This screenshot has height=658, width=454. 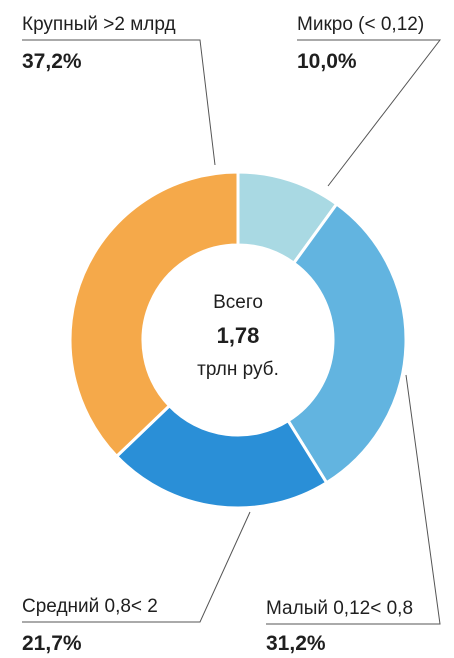 What do you see at coordinates (238, 369) in the screenshot?
I see `center-unit: трлн руб.` at bounding box center [238, 369].